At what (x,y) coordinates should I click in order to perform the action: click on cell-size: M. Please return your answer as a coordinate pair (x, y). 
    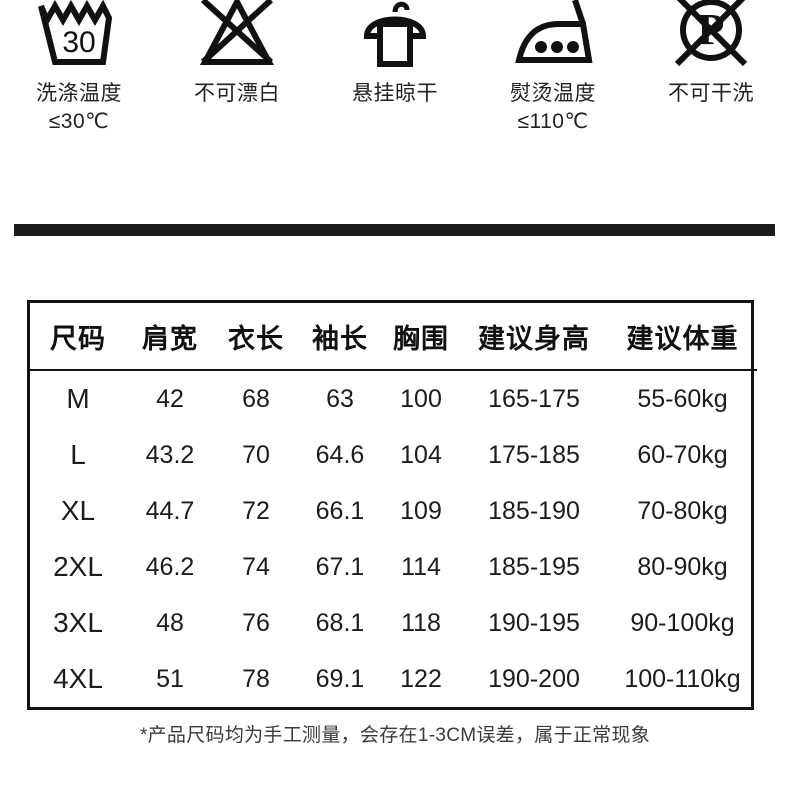
    Looking at the image, I should click on (78, 398).